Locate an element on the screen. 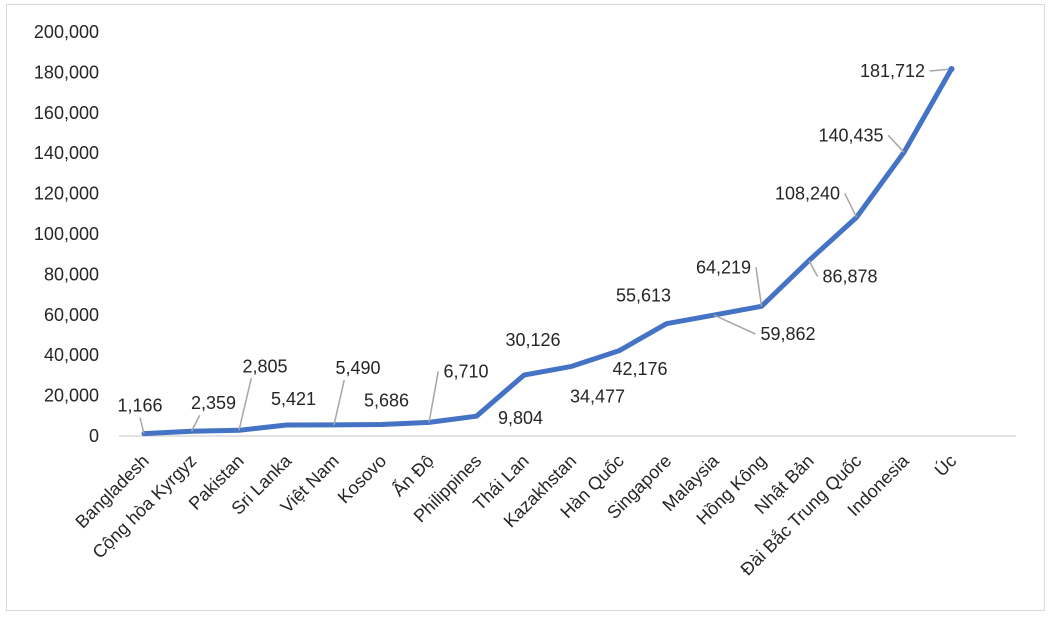 Image resolution: width=1051 pixels, height=619 pixels. data-label: 108,240 is located at coordinates (807, 193).